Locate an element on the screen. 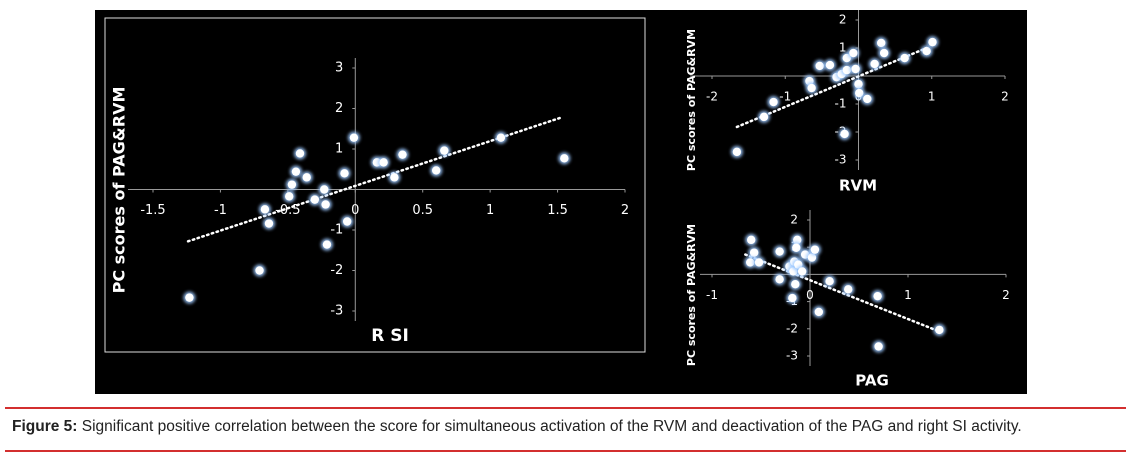 This screenshot has width=1131, height=461. caption-label: Figure 5: is located at coordinates (45, 426).